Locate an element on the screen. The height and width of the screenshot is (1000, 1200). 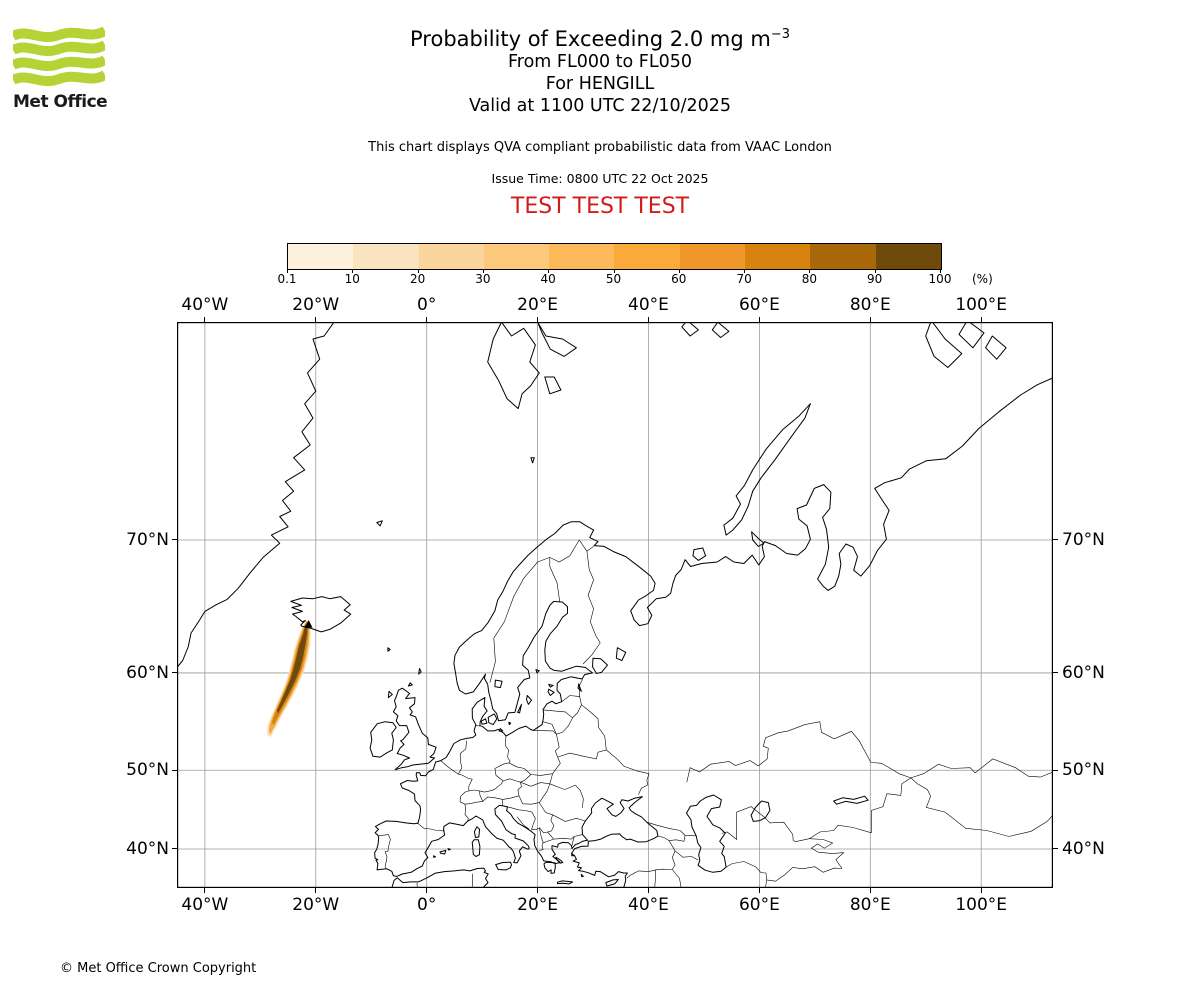
lon-tick-label-bottom: 20°E is located at coordinates (538, 905).